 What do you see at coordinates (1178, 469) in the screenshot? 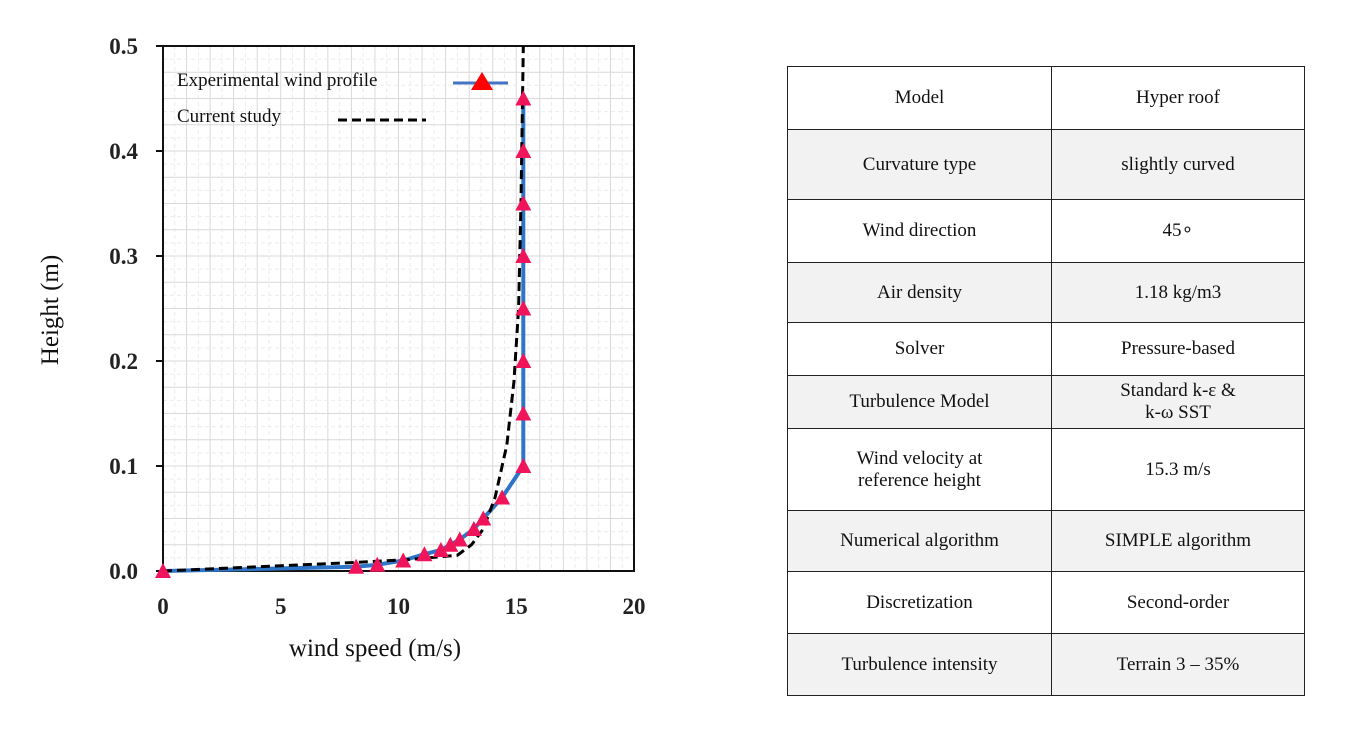
I see `parameter-value-cell: 15.3 m/s` at bounding box center [1178, 469].